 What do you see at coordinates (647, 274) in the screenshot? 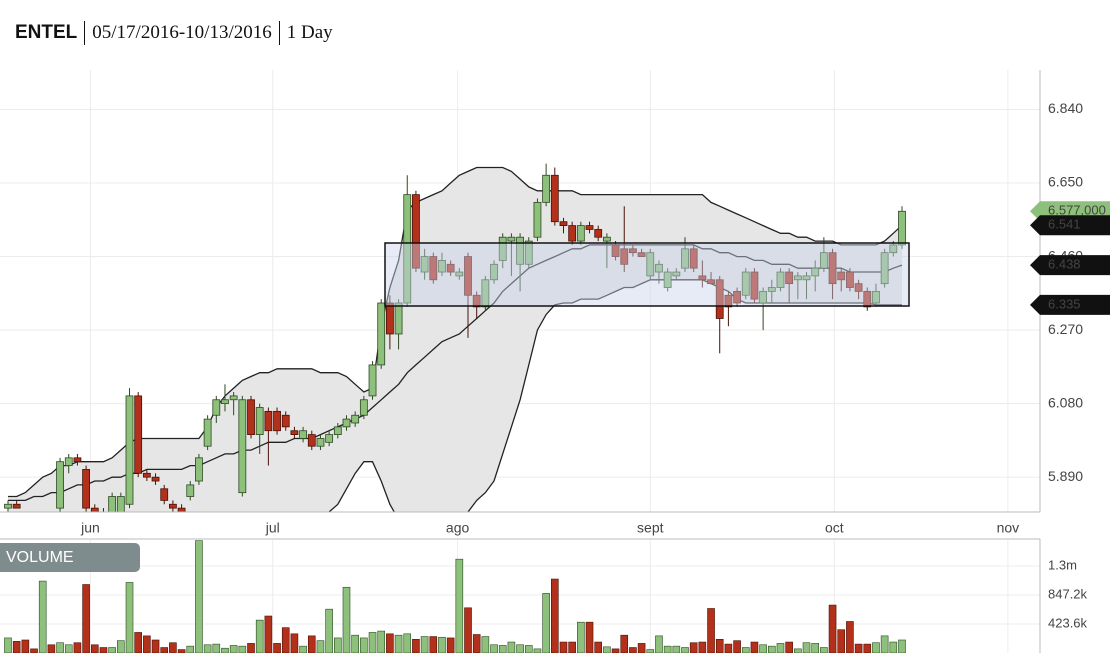
I see `range-box` at bounding box center [647, 274].